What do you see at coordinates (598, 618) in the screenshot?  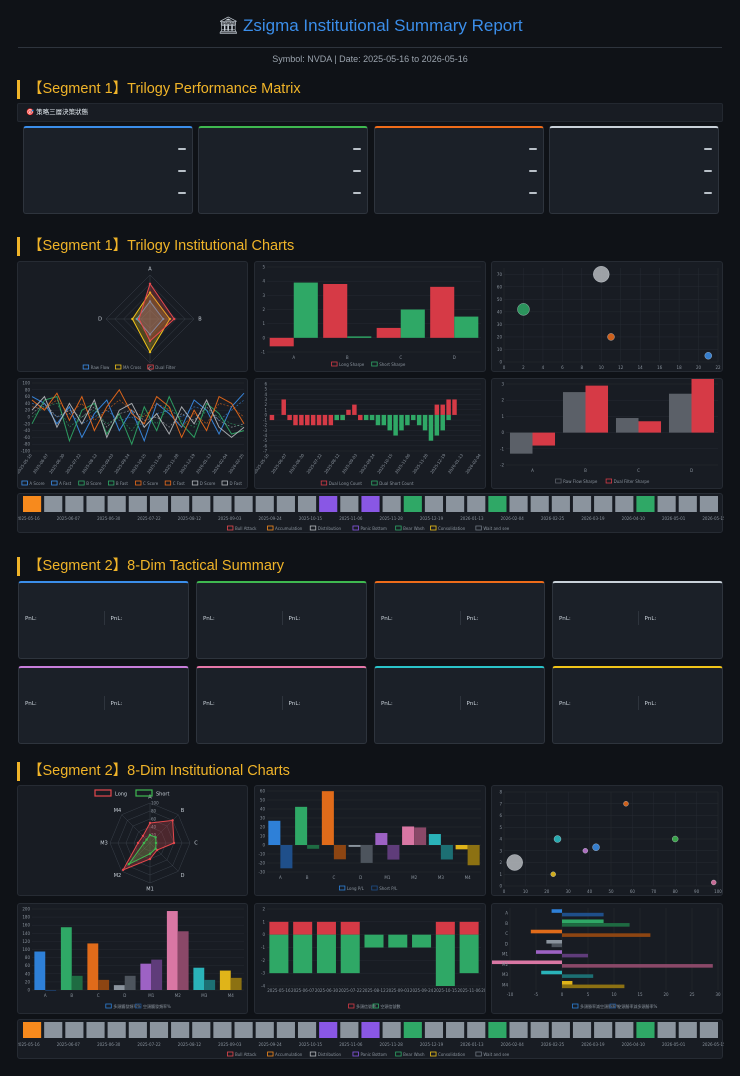 I see `long-column: PnL:` at bounding box center [598, 618].